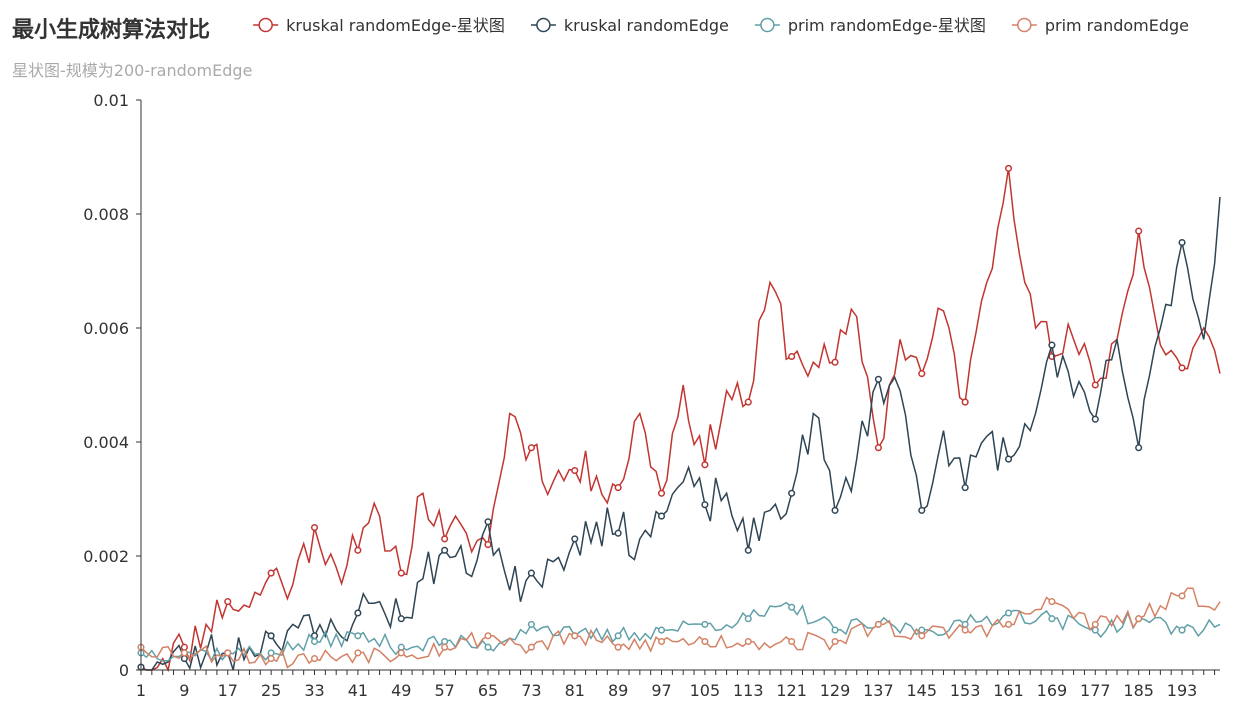  I want to click on legend-item-1: kruskal randomEdge, so click(629, 25).